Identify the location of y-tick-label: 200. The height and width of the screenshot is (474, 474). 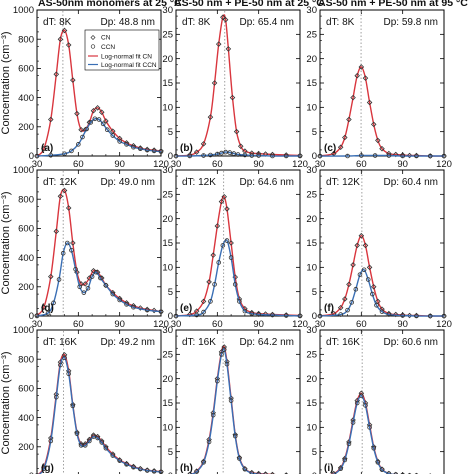
(26, 127).